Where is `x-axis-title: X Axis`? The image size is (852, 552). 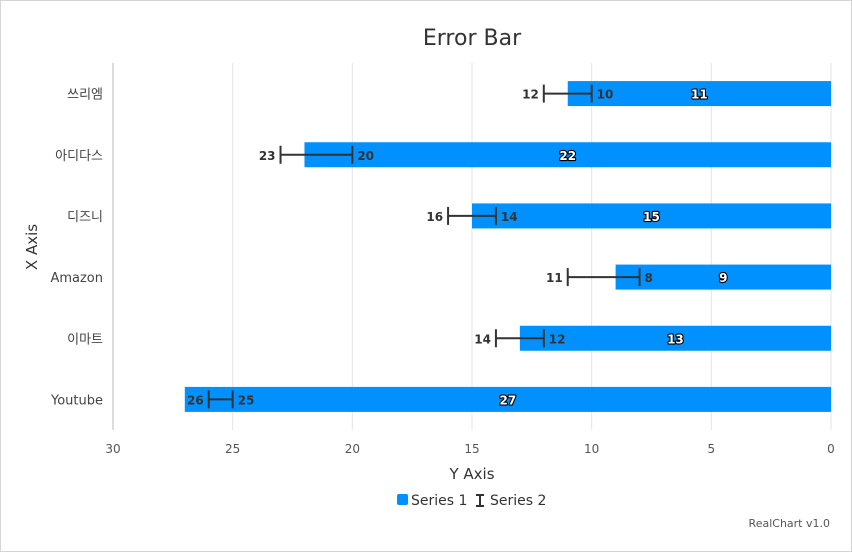
x-axis-title: X Axis is located at coordinates (32, 247).